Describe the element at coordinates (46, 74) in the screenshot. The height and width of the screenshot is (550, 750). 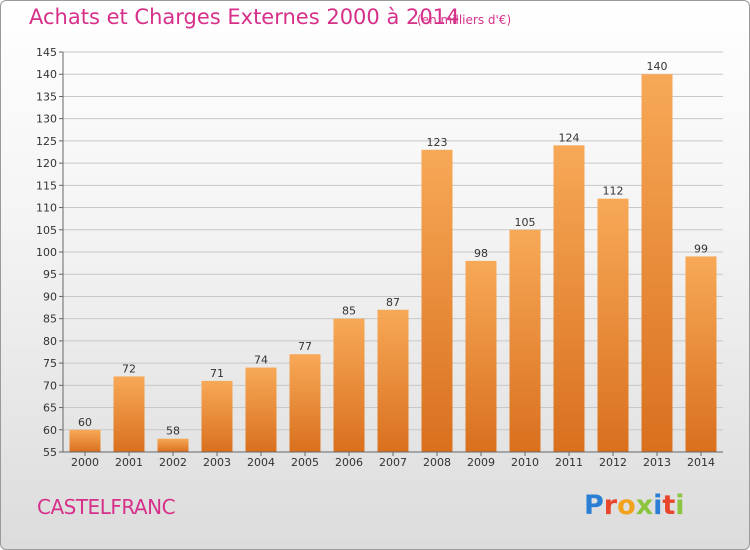
I see `y-tick-label: 140` at that location.